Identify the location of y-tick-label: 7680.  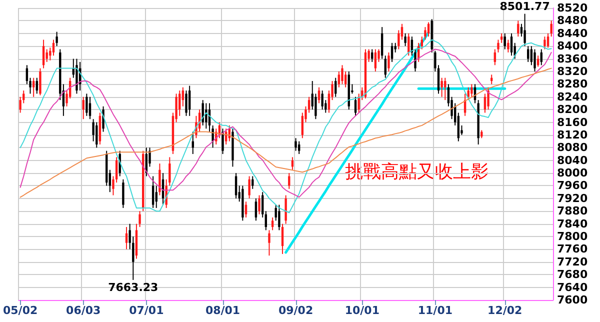
(572, 275).